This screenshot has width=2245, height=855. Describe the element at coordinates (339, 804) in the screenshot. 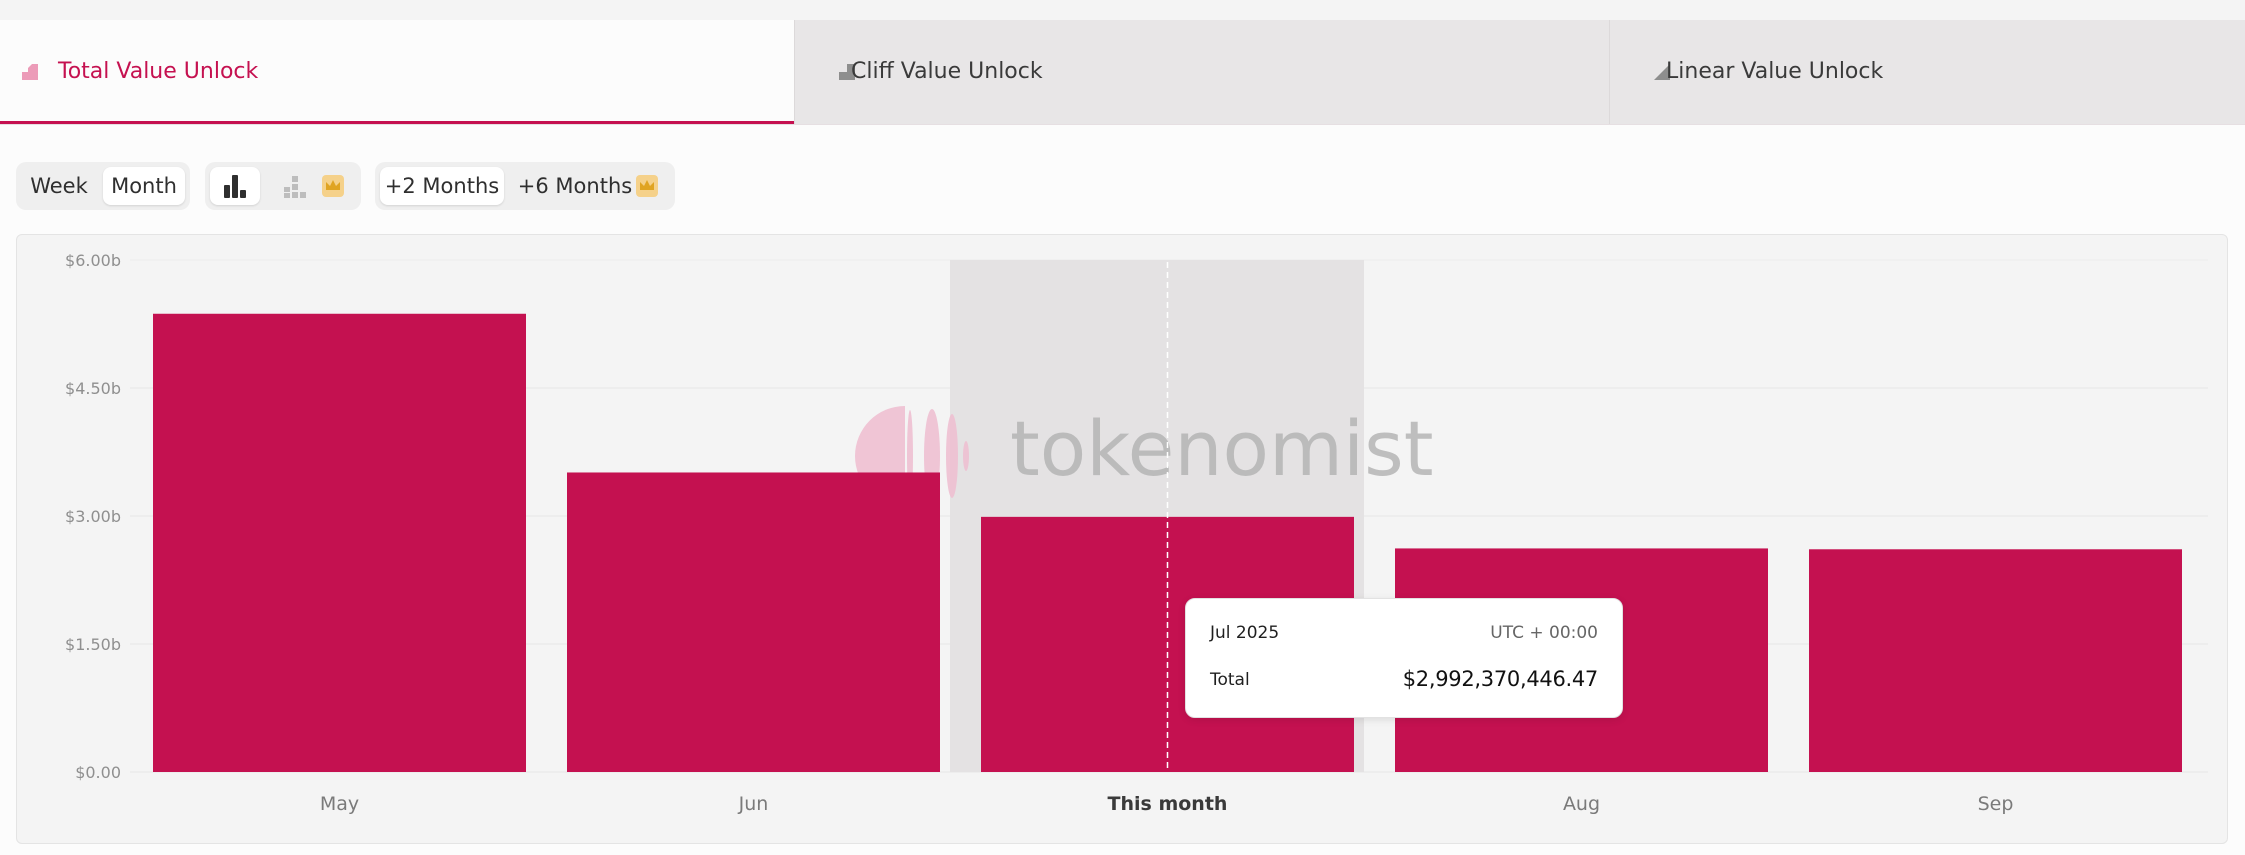

I see `x-tick-label: May` at that location.